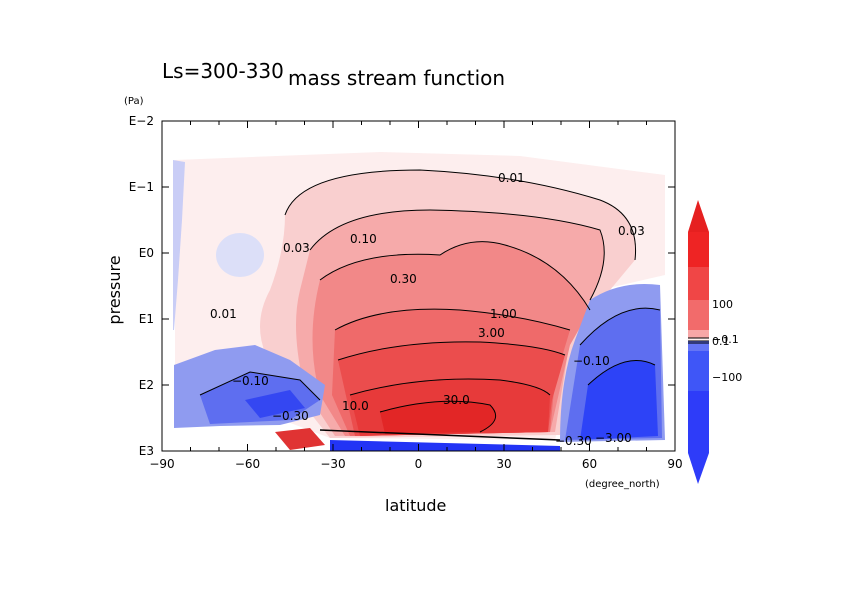  Describe the element at coordinates (363, 239) in the screenshot. I see `contour-label: 0.10` at that location.